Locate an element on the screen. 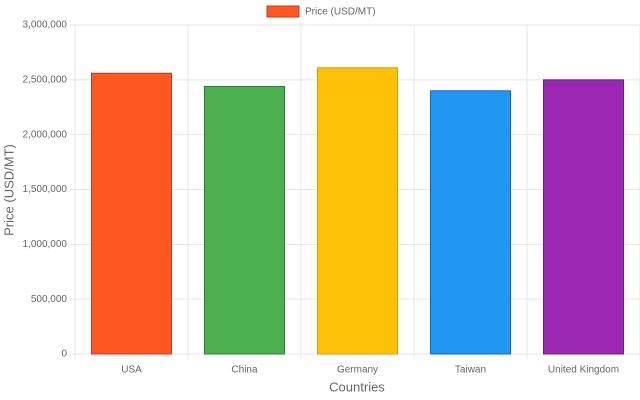 The image size is (640, 400). y-tick-label: 500,000 is located at coordinates (49, 299).